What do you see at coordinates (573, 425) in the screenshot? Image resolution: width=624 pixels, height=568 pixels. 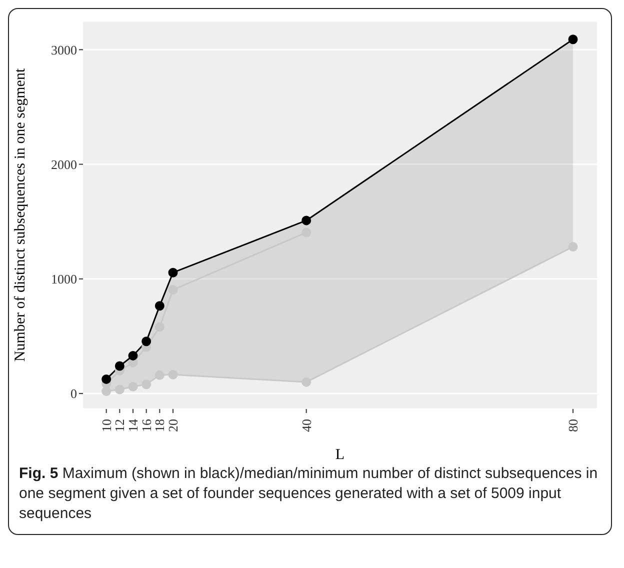 I see `x-tick-label: 80` at bounding box center [573, 425].